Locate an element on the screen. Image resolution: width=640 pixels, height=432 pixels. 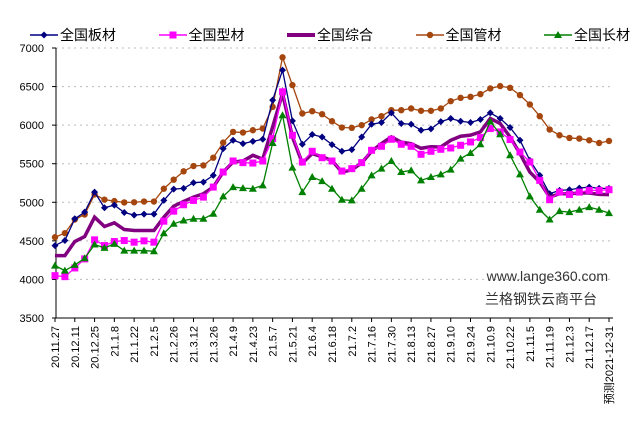
x-tick-label: 21.1.22 is located at coordinates (135, 344).